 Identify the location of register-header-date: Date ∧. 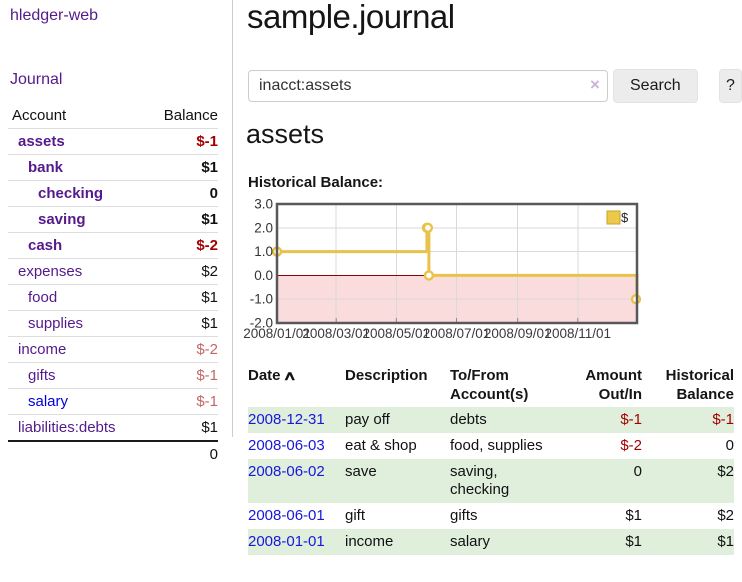
(272, 375).